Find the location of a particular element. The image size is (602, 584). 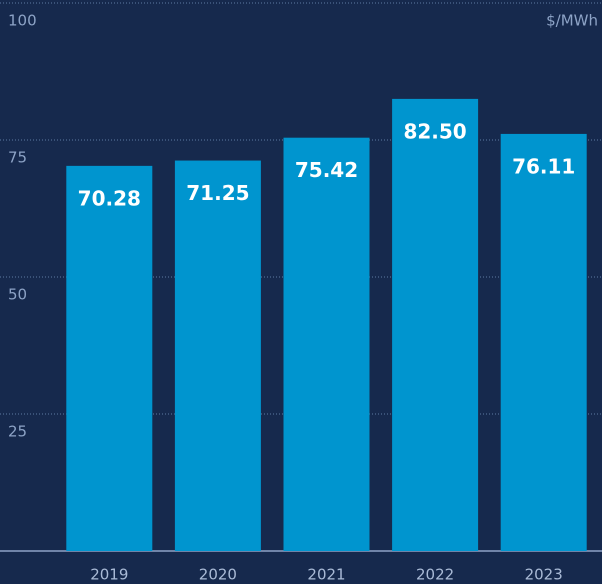

x-tick-label: 2021 is located at coordinates (326, 575).